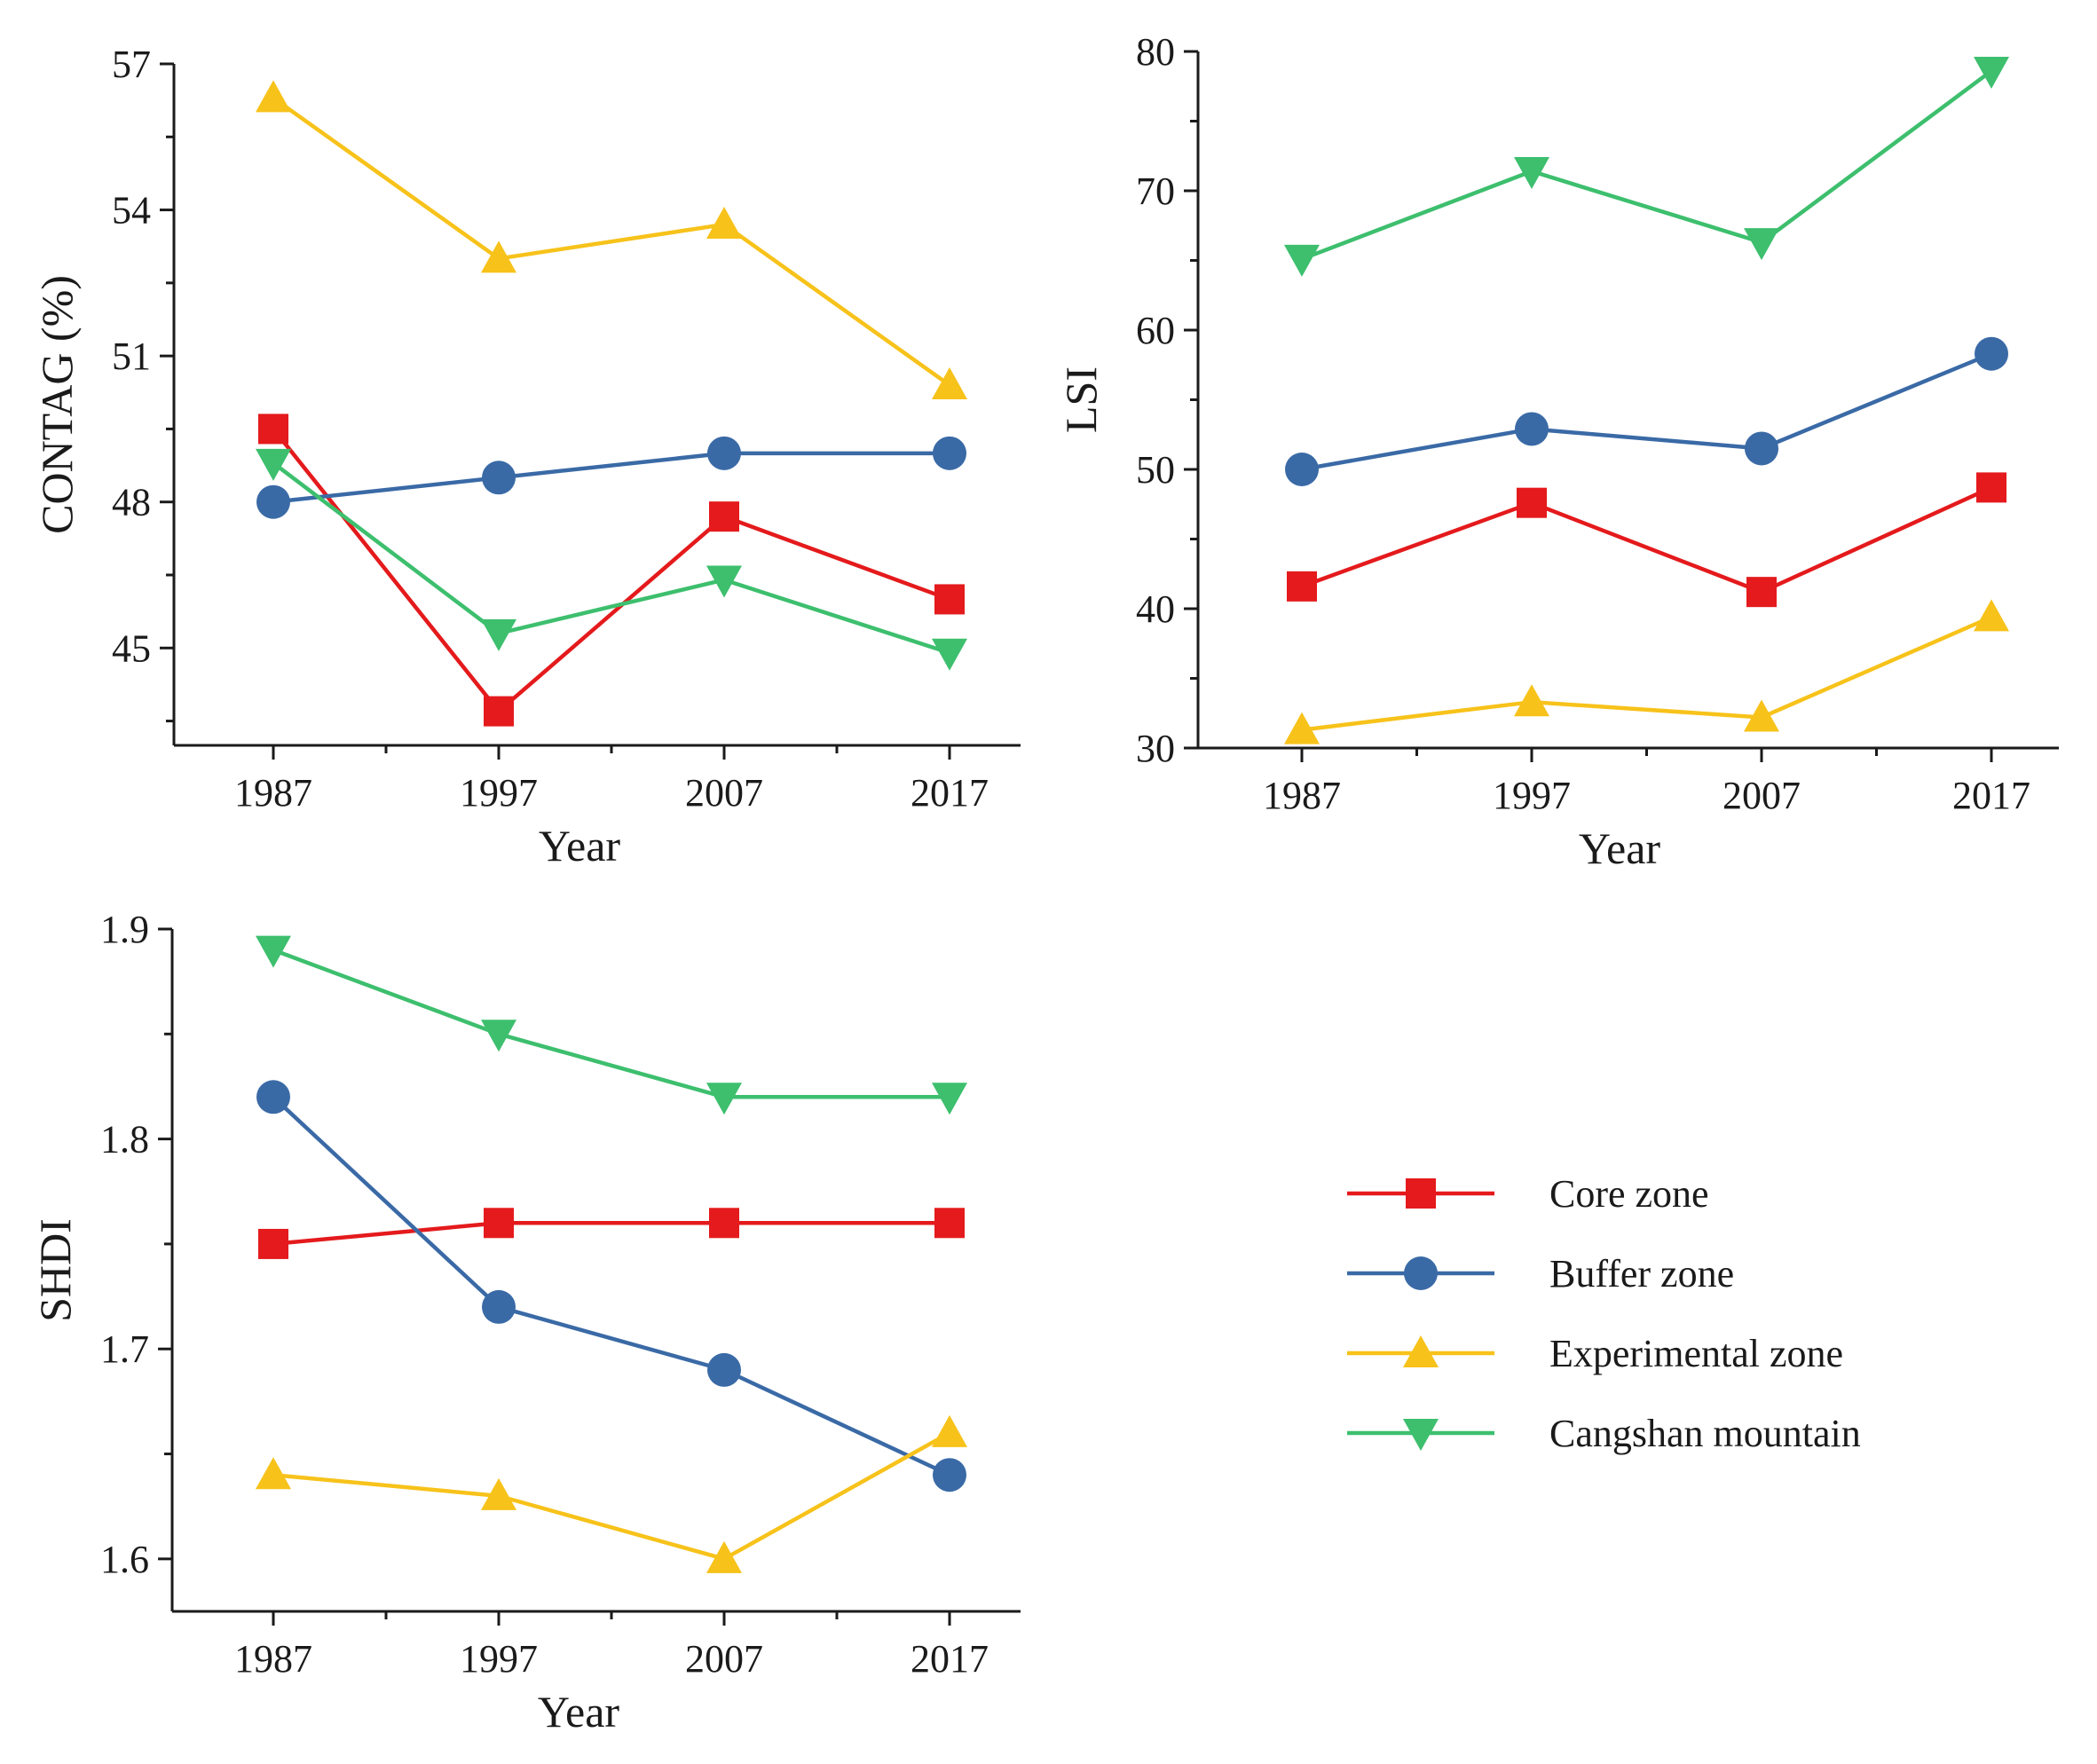 The width and height of the screenshot is (2097, 1764). I want to click on legend-marker-experimental, so click(1421, 1351).